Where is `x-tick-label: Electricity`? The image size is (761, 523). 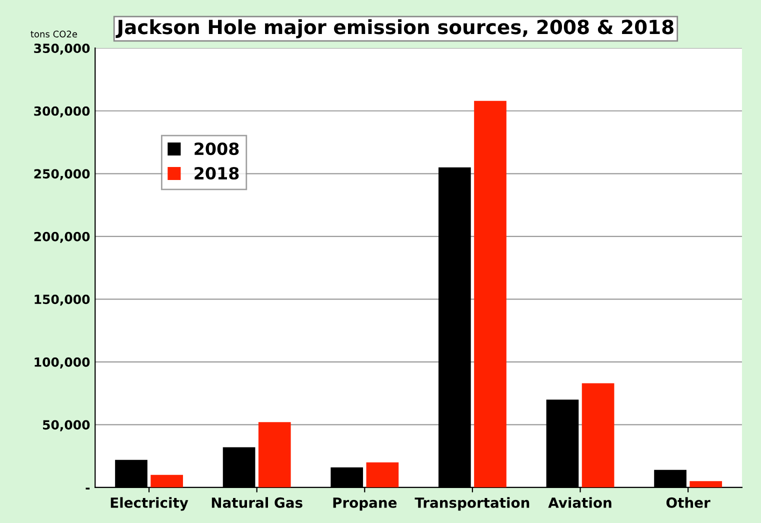 x-tick-label: Electricity is located at coordinates (149, 504).